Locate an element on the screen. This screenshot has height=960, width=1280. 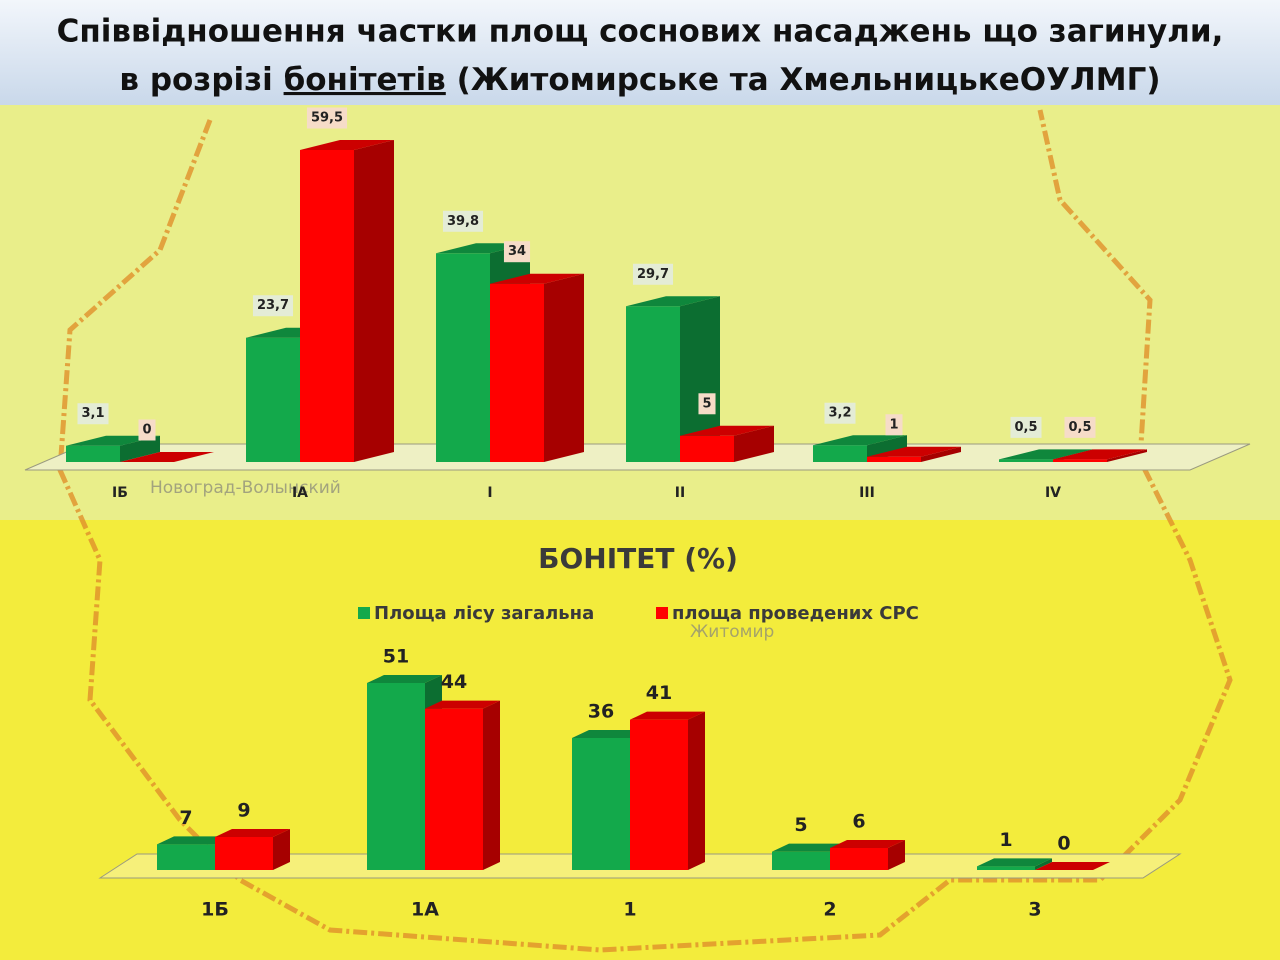
data-label: 7 is located at coordinates (185, 818).